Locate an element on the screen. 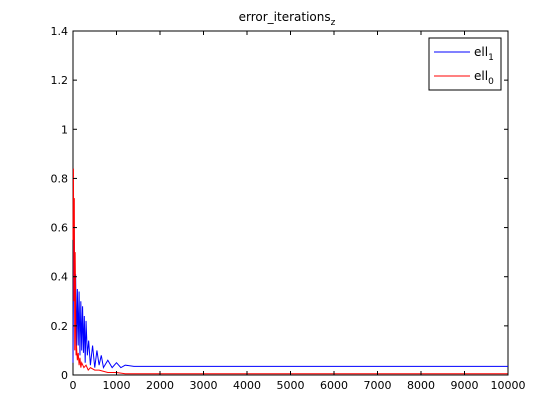 The width and height of the screenshot is (560, 420). x-tick-label: 9000 is located at coordinates (465, 385).